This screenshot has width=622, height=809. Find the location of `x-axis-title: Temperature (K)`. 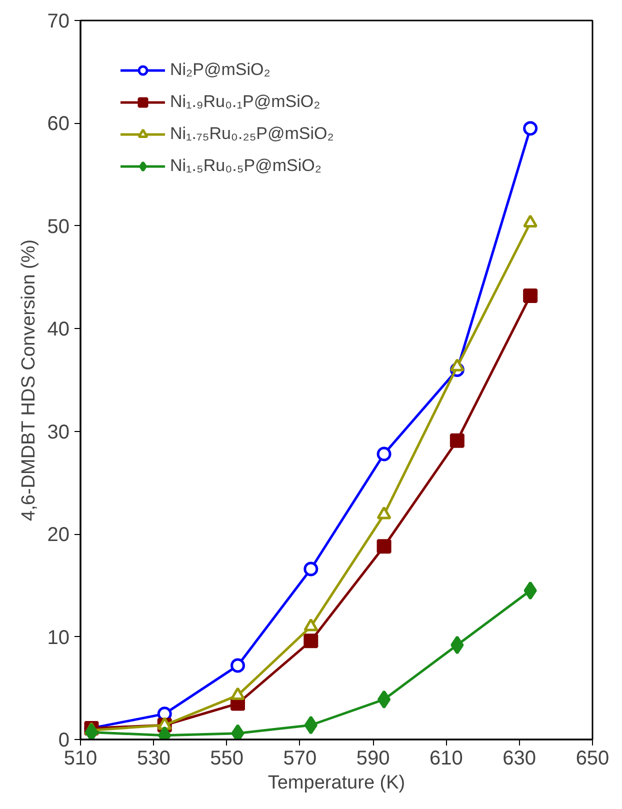

x-axis-title: Temperature (K) is located at coordinates (337, 783).